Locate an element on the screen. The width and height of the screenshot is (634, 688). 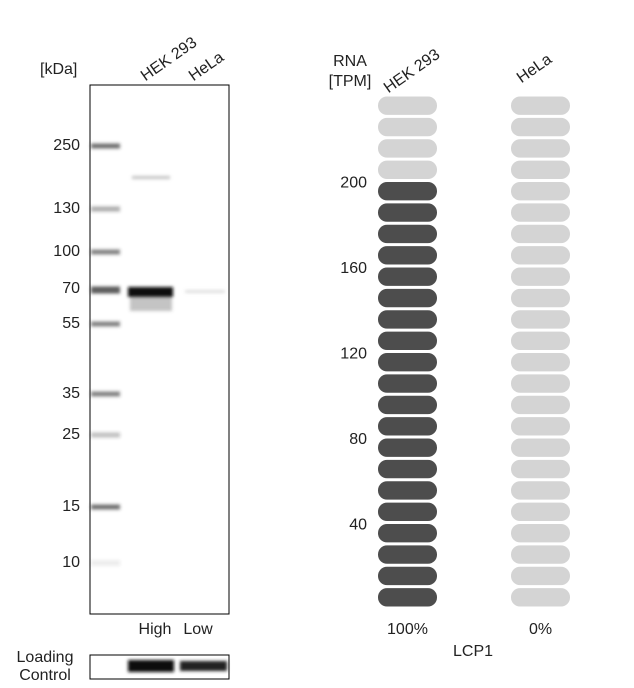
rna-title: RNA is located at coordinates (350, 61).